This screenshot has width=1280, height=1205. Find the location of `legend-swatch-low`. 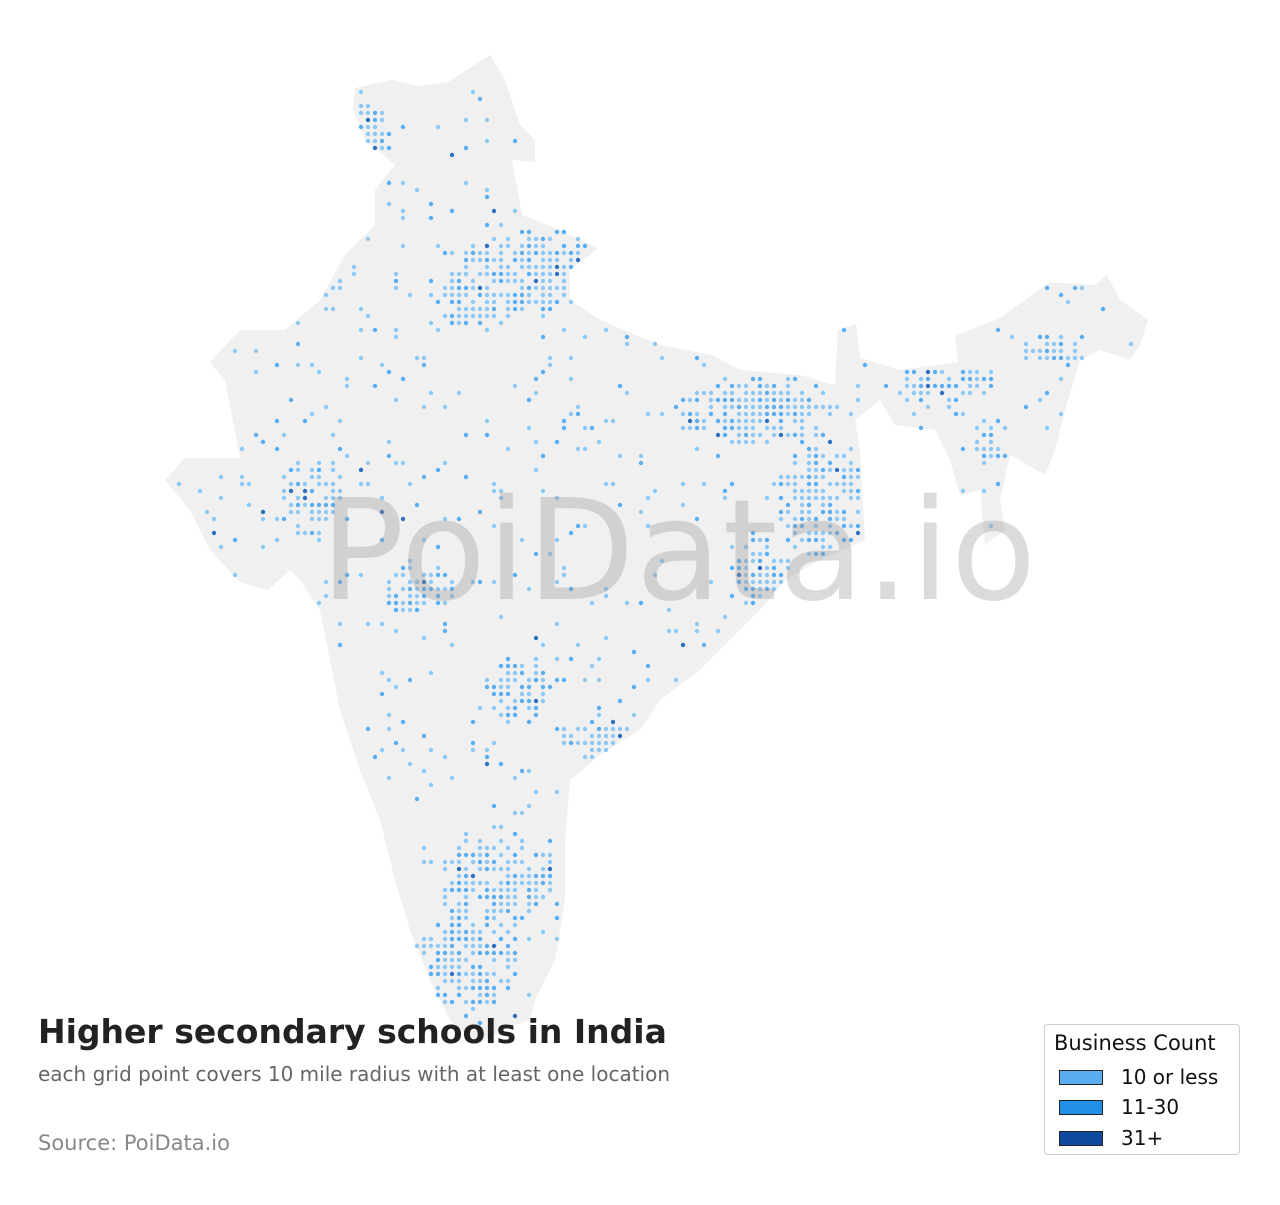

legend-swatch-low is located at coordinates (1081, 1077).